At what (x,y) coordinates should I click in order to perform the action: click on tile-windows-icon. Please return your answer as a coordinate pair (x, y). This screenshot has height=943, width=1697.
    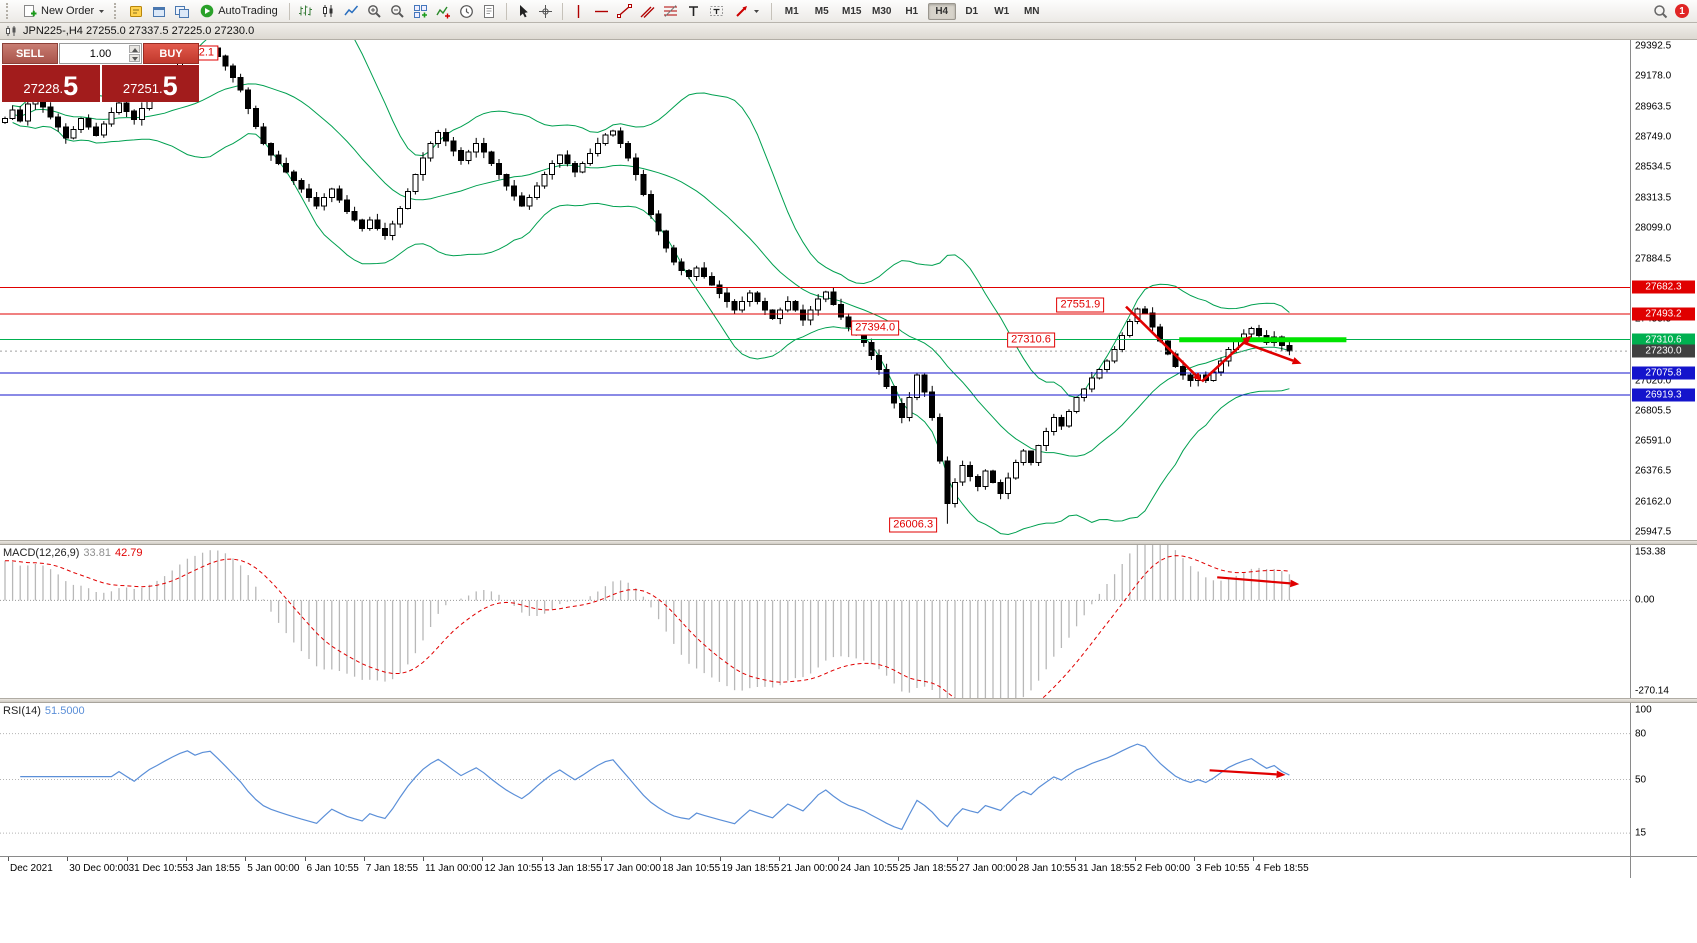
    Looking at the image, I should click on (421, 11).